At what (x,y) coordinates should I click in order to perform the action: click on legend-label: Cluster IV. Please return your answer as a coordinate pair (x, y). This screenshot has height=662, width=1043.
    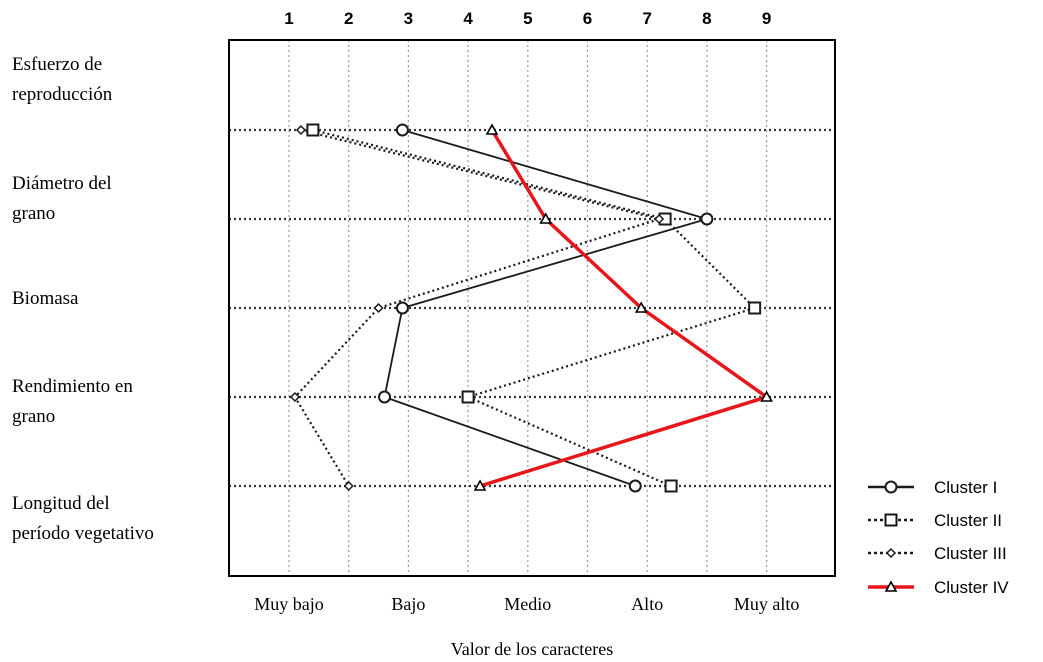
    Looking at the image, I should click on (971, 587).